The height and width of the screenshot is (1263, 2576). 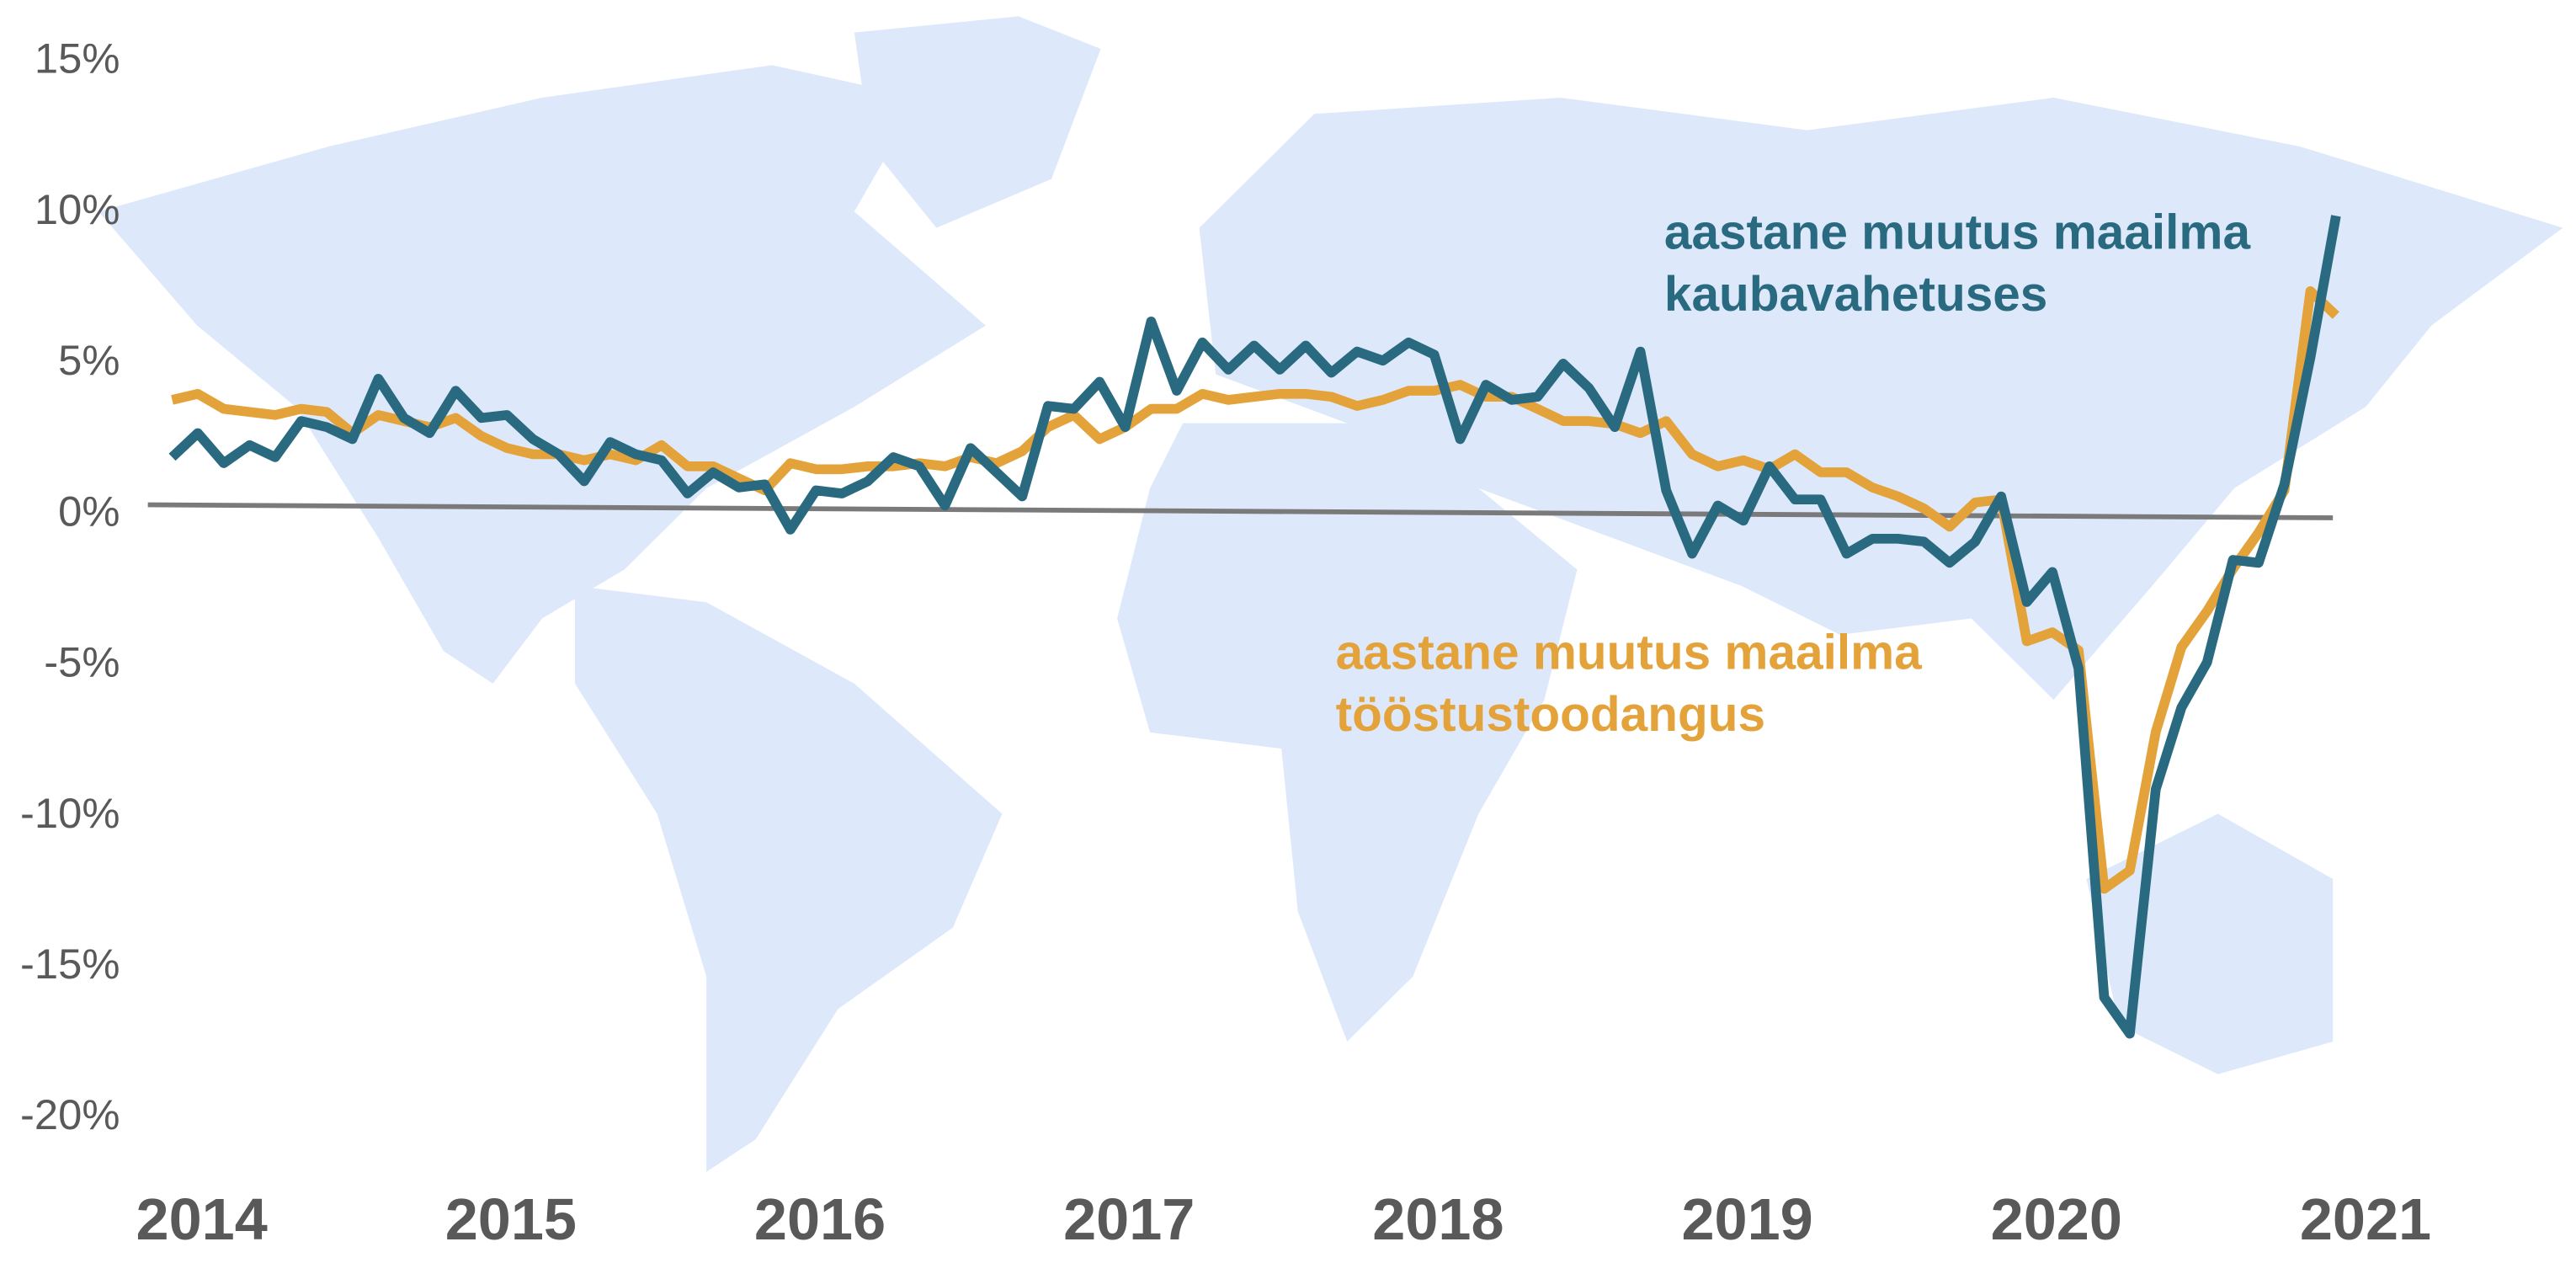 I want to click on x-tick-label: 2017, so click(x=1129, y=1219).